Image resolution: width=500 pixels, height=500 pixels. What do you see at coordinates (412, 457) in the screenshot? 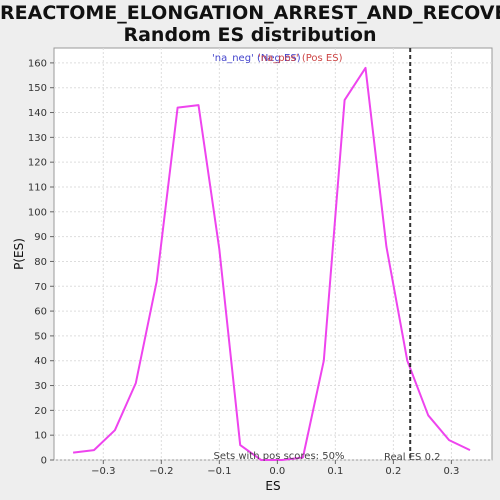
I see `real-es-label: Real ES 0.2` at bounding box center [412, 457].